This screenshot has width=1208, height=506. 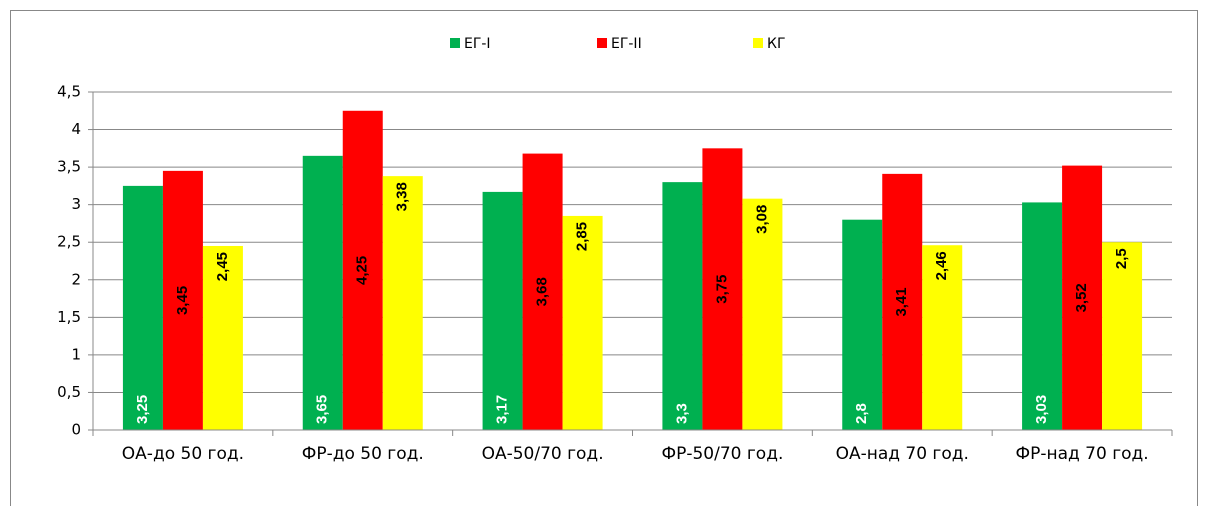 What do you see at coordinates (861, 413) in the screenshot?
I see `value-label: 2,8` at bounding box center [861, 413].